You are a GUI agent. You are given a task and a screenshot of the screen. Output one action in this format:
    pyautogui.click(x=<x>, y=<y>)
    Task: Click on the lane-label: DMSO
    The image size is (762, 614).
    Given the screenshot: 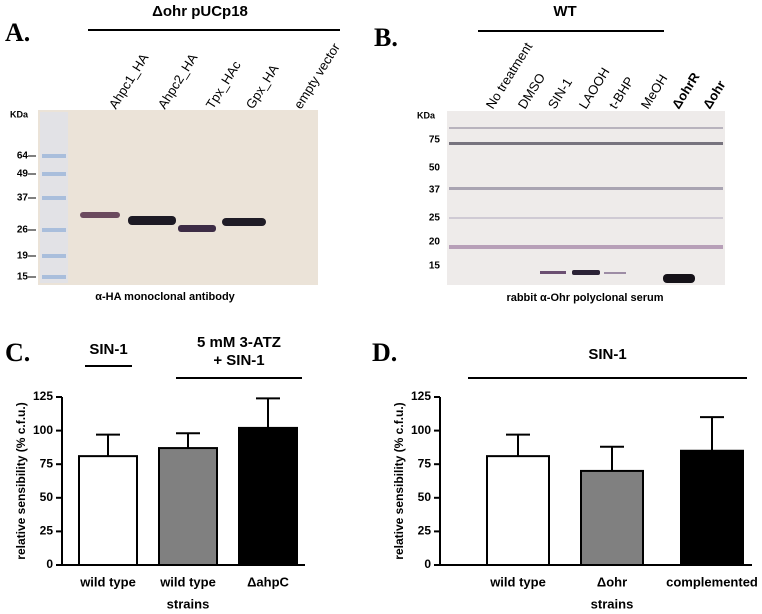 What is the action you would take?
    pyautogui.click(x=531, y=90)
    